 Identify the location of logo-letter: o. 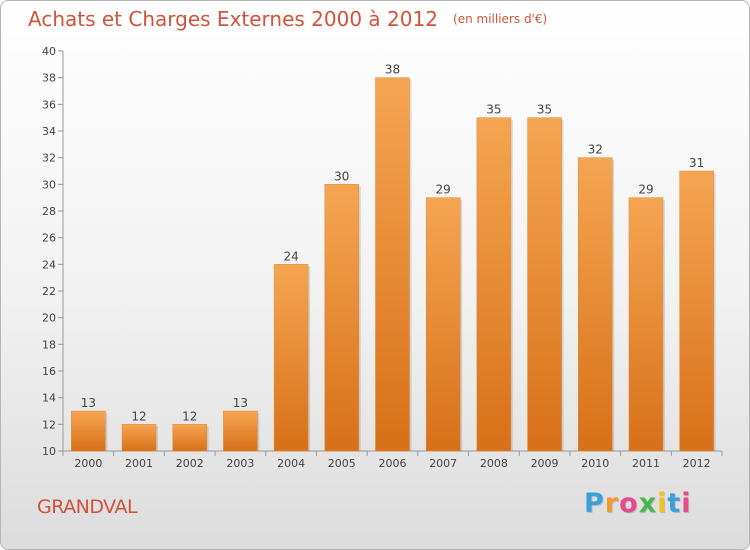
(629, 503).